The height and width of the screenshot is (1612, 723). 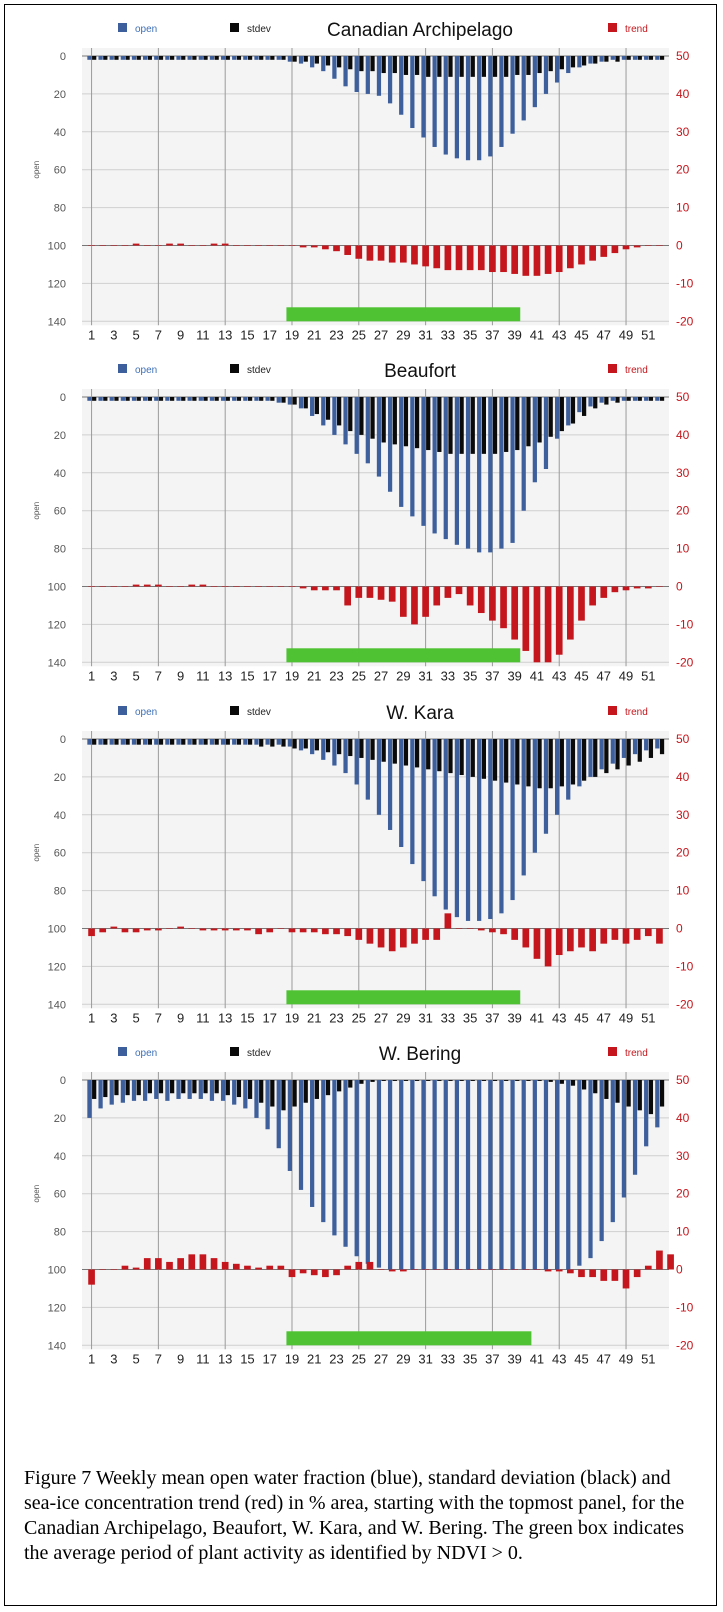 I want to click on x-tick-label: 27, so click(x=381, y=1358).